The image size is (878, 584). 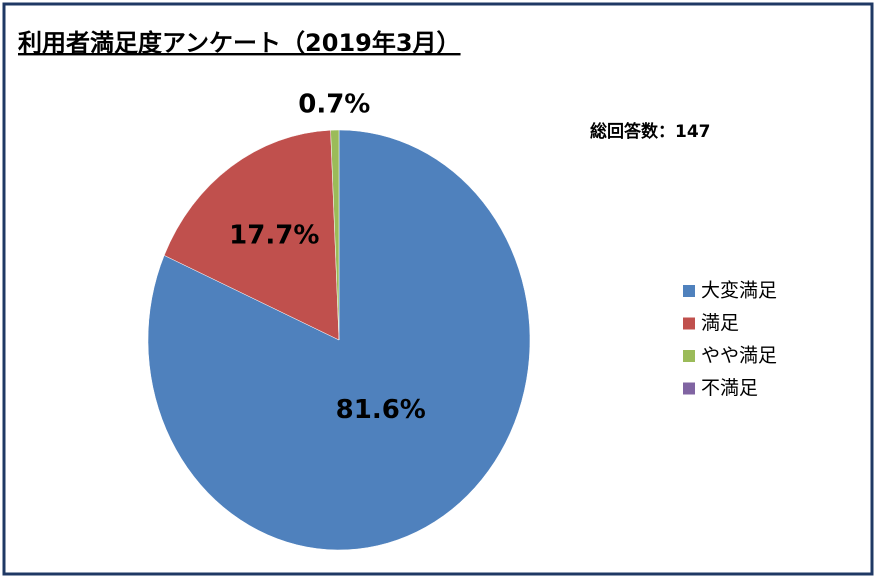 What do you see at coordinates (739, 356) in the screenshot?
I see `legend-label: やや満足` at bounding box center [739, 356].